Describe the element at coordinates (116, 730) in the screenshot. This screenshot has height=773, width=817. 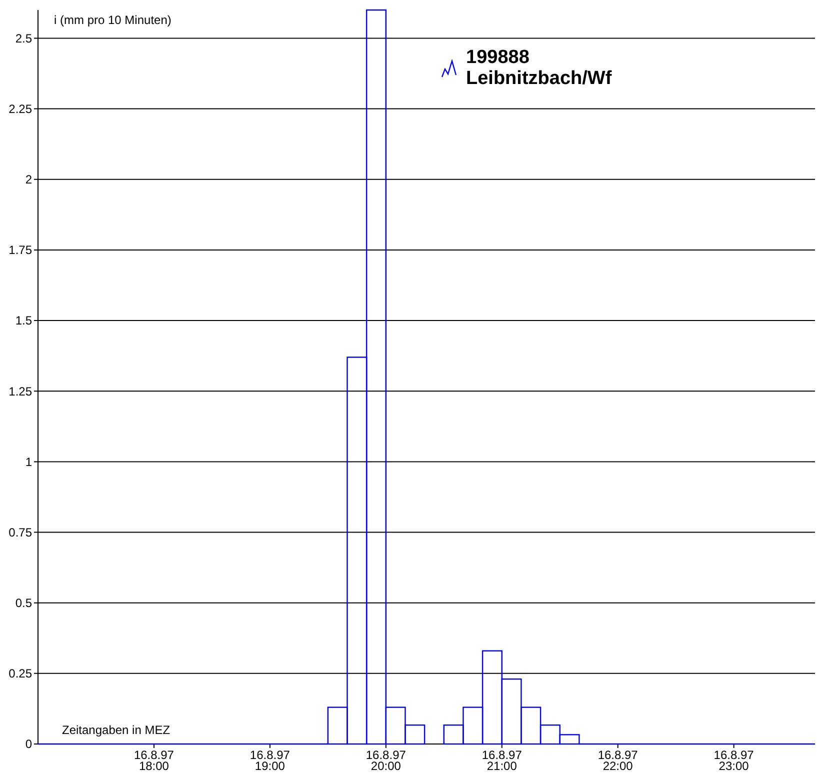
I see `annotation: Zeitangaben in MEZ` at that location.